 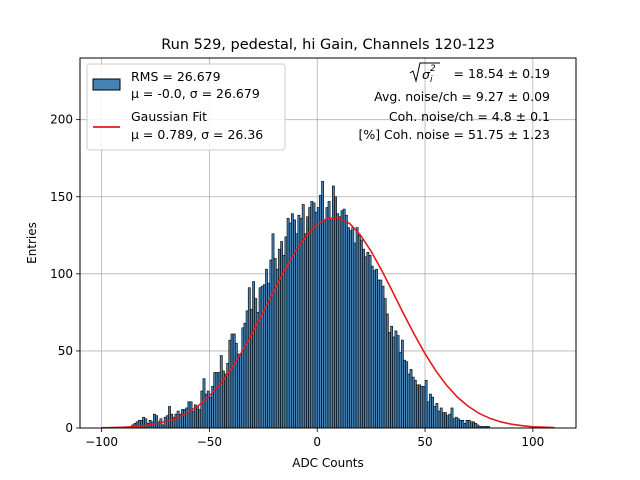 What do you see at coordinates (532, 442) in the screenshot?
I see `x-tick-label: 100` at bounding box center [532, 442].